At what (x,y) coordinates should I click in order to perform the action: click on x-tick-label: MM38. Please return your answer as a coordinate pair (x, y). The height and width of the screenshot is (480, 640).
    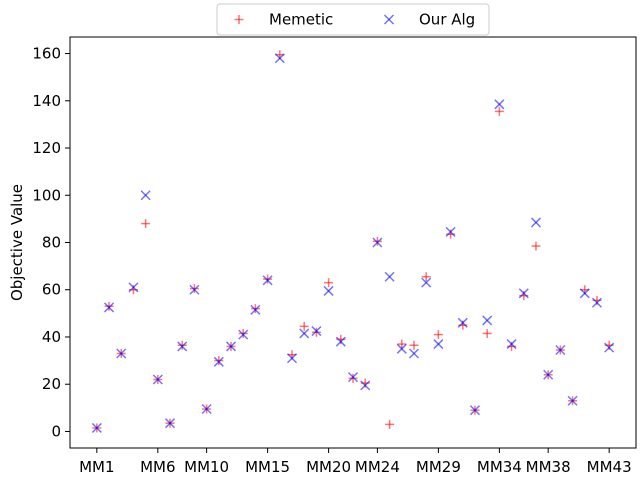
    Looking at the image, I should click on (548, 467).